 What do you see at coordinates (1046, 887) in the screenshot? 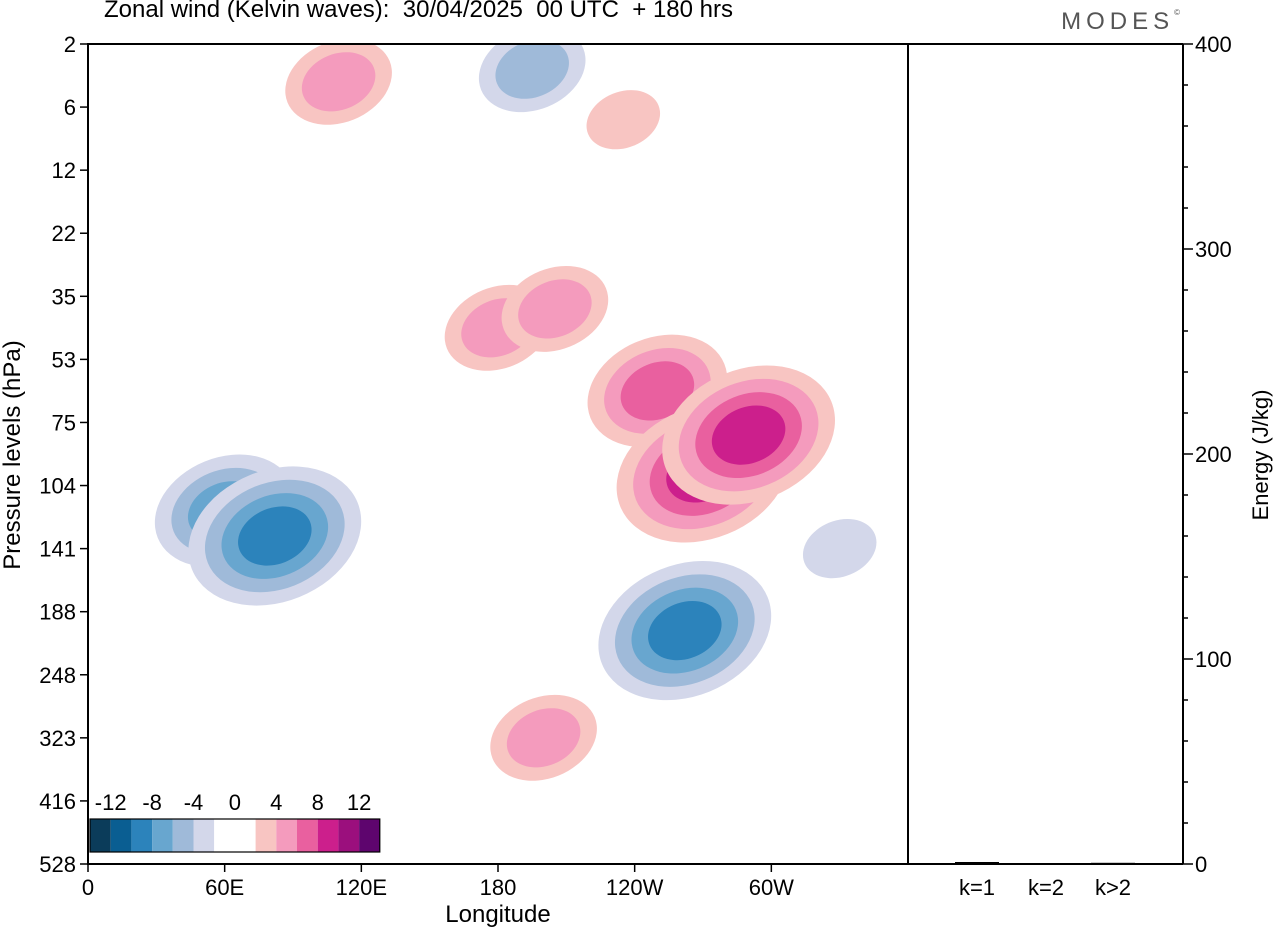
I see `energy-category-label: k=2` at bounding box center [1046, 887].